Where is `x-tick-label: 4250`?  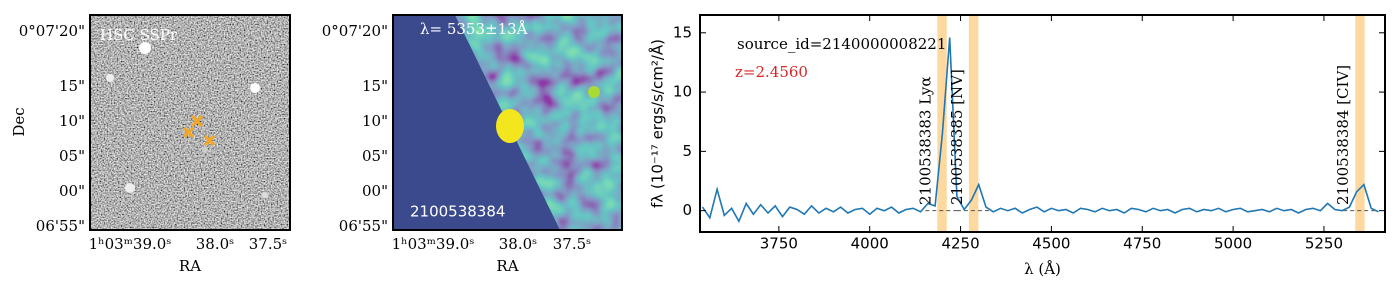
x-tick-label: 4250 is located at coordinates (960, 244).